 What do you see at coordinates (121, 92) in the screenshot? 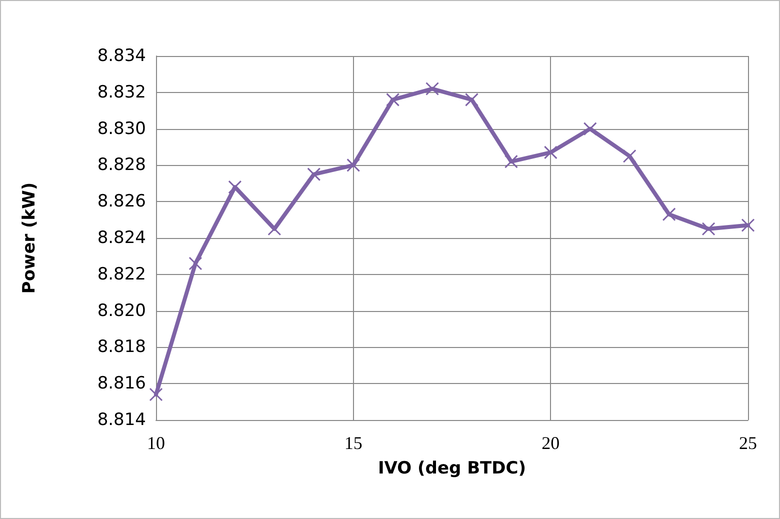
I see `y-tick-label: 8.832` at bounding box center [121, 92].